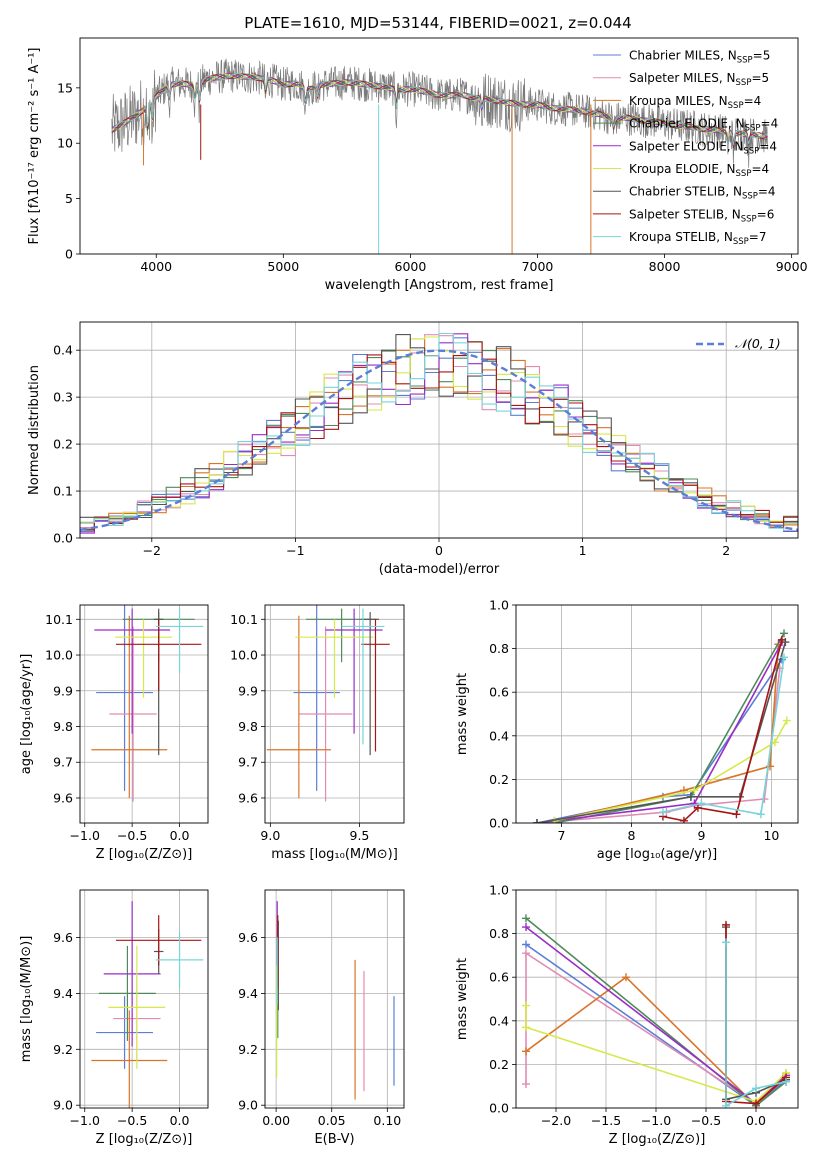 Image resolution: width=819 pixels, height=1170 pixels. Describe the element at coordinates (283, 266) in the screenshot. I see `x-tick-label: 5000` at that location.